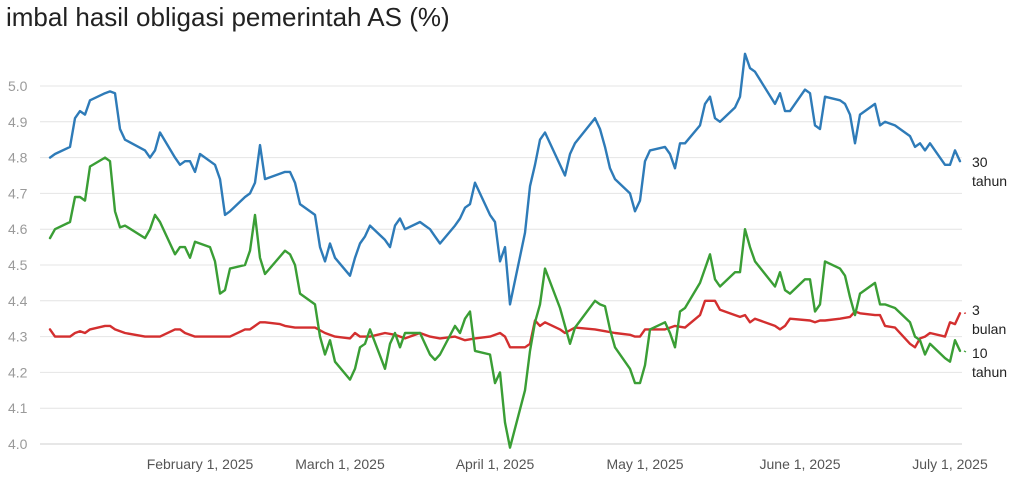 The height and width of the screenshot is (488, 1024). I want to click on series-labels: 30 tahun 3 bulan 10 tahun, so click(985, 267).